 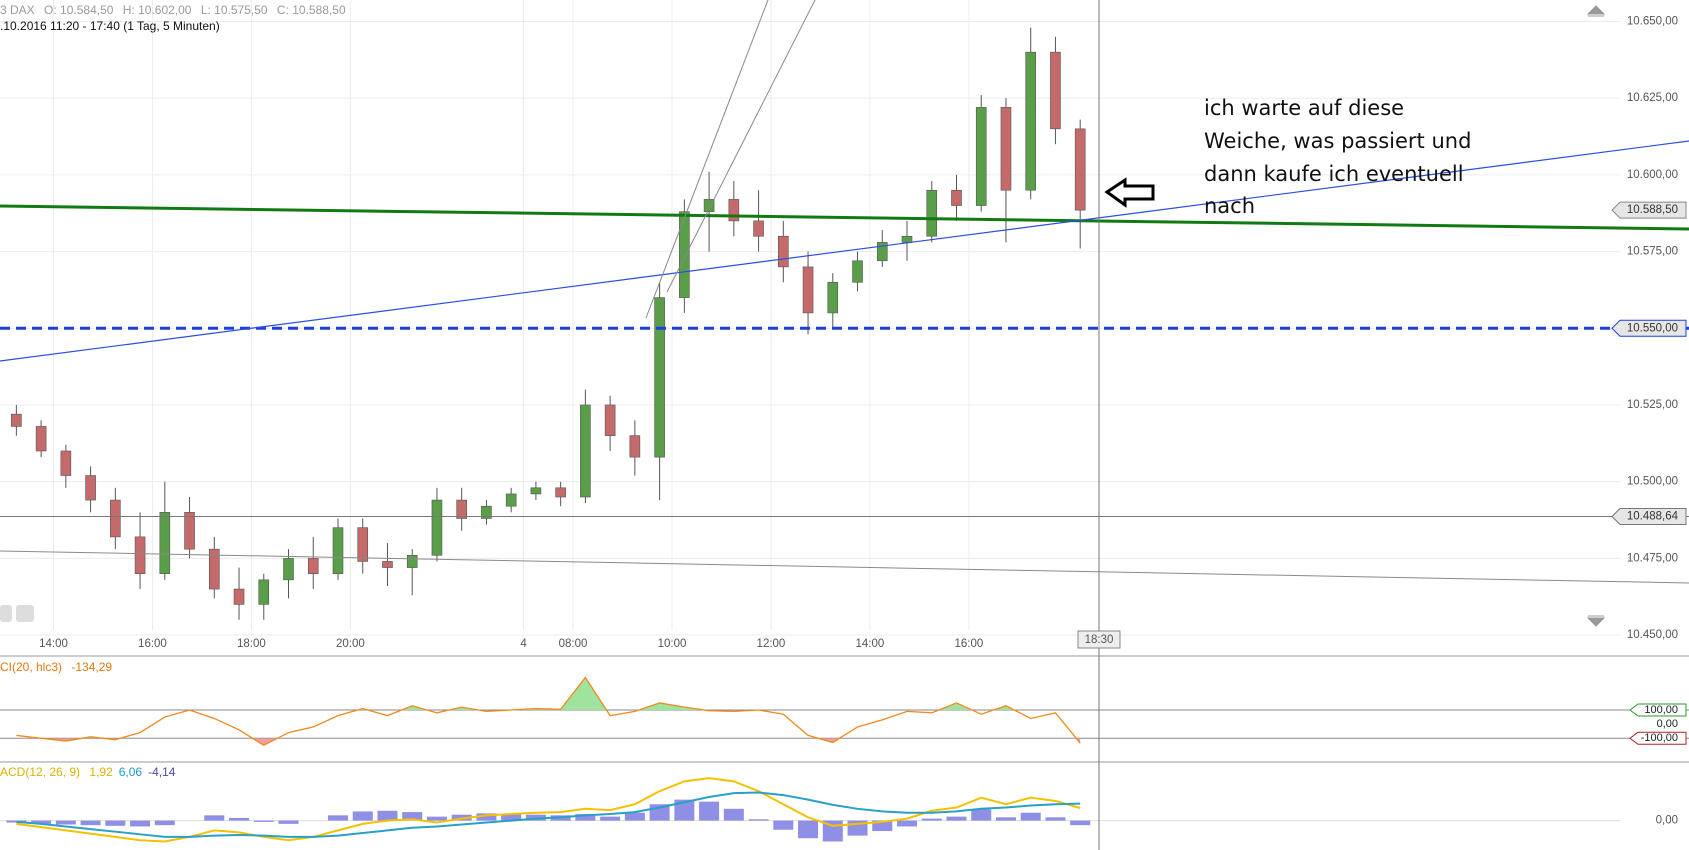 I want to click on cci-fill-above, so click(x=548, y=693).